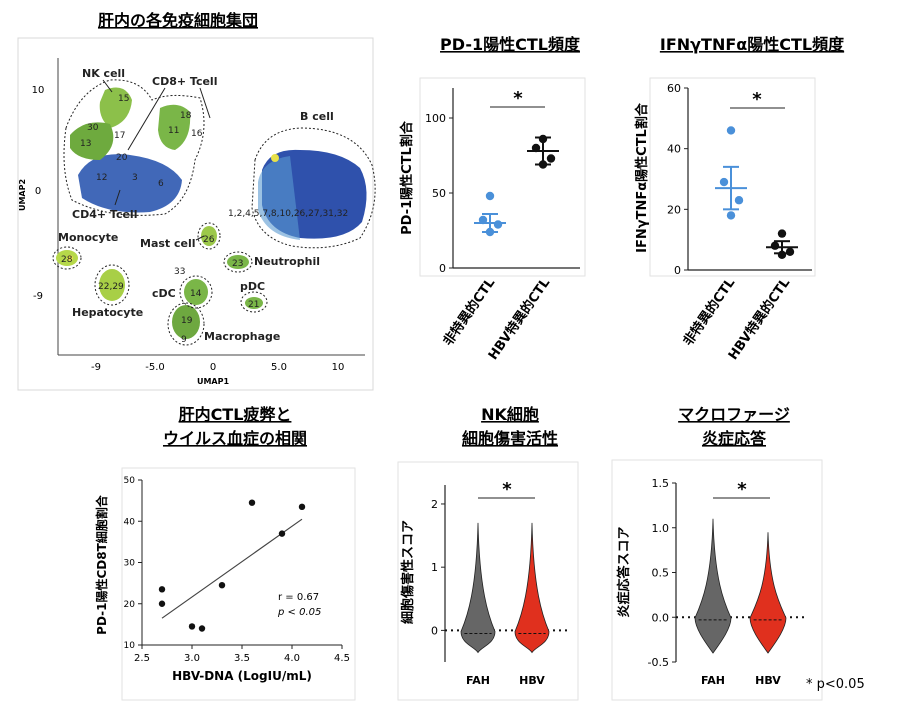  I want to click on pd1-sig-star: *, so click(518, 98).